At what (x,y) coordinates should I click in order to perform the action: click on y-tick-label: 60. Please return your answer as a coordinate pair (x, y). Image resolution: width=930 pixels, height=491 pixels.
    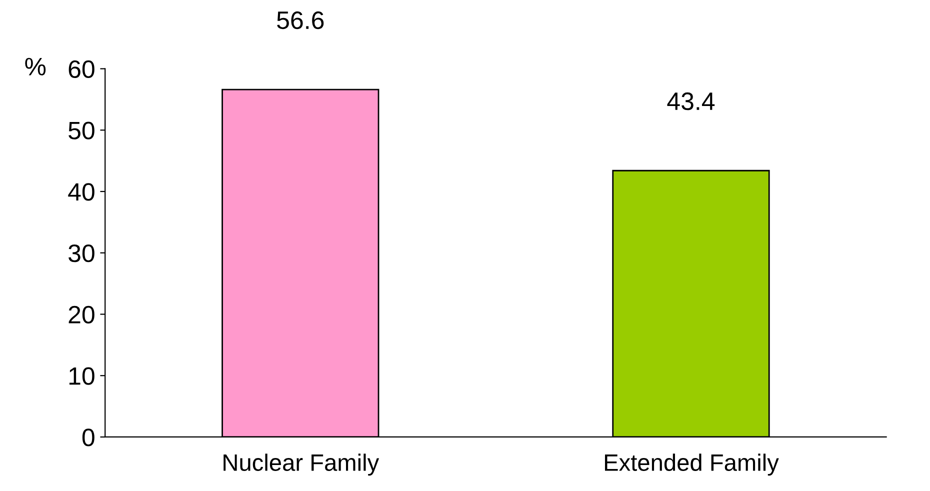
    Looking at the image, I should click on (81, 69).